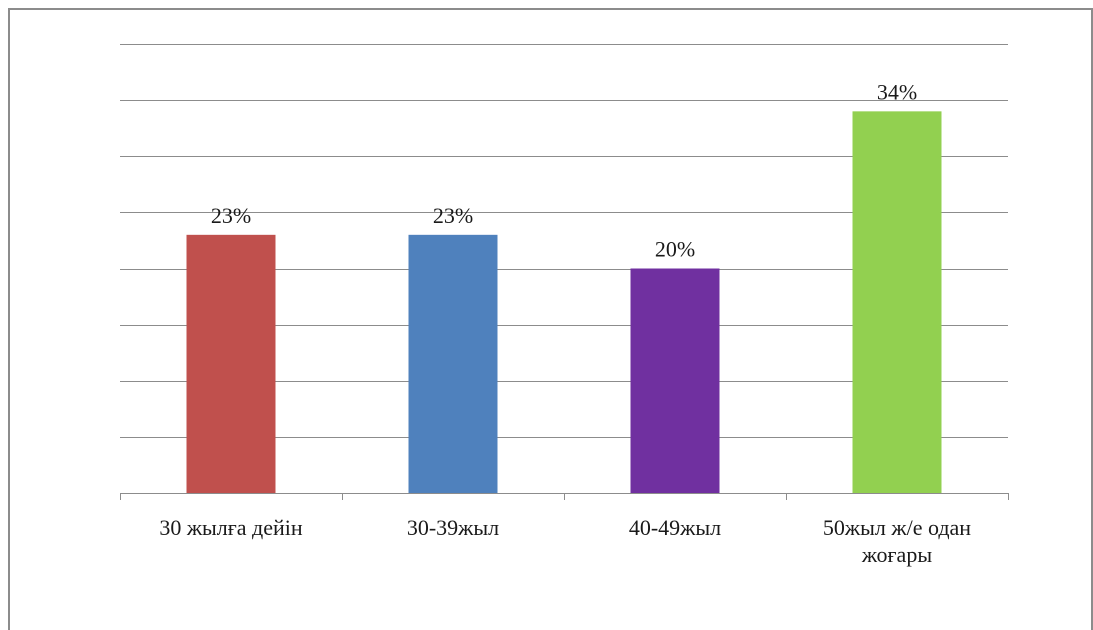  What do you see at coordinates (231, 527) in the screenshot?
I see `category-label: 30 жылға дейін` at bounding box center [231, 527].